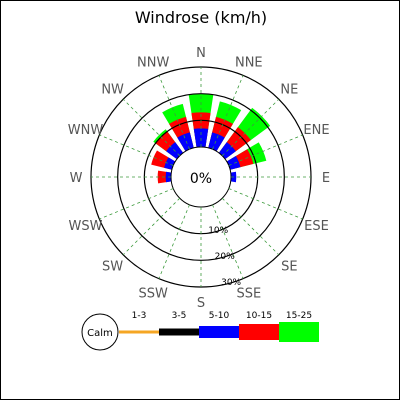 This screenshot has width=400, height=401. I want to click on spoke-ssw, so click(174, 241).